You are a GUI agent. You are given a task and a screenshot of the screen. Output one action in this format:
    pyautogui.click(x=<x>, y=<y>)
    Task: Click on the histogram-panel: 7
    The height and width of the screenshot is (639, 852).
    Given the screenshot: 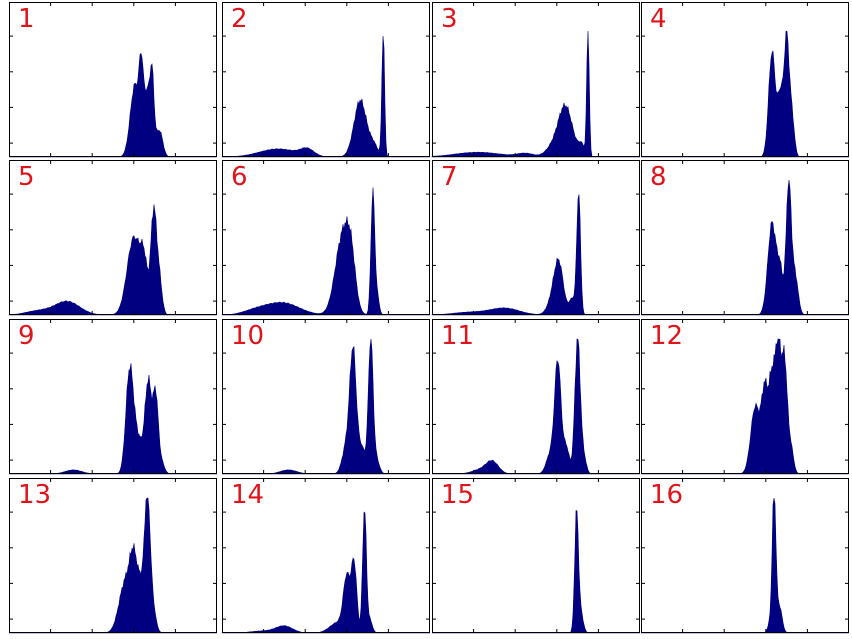 What is the action you would take?
    pyautogui.click(x=535, y=238)
    